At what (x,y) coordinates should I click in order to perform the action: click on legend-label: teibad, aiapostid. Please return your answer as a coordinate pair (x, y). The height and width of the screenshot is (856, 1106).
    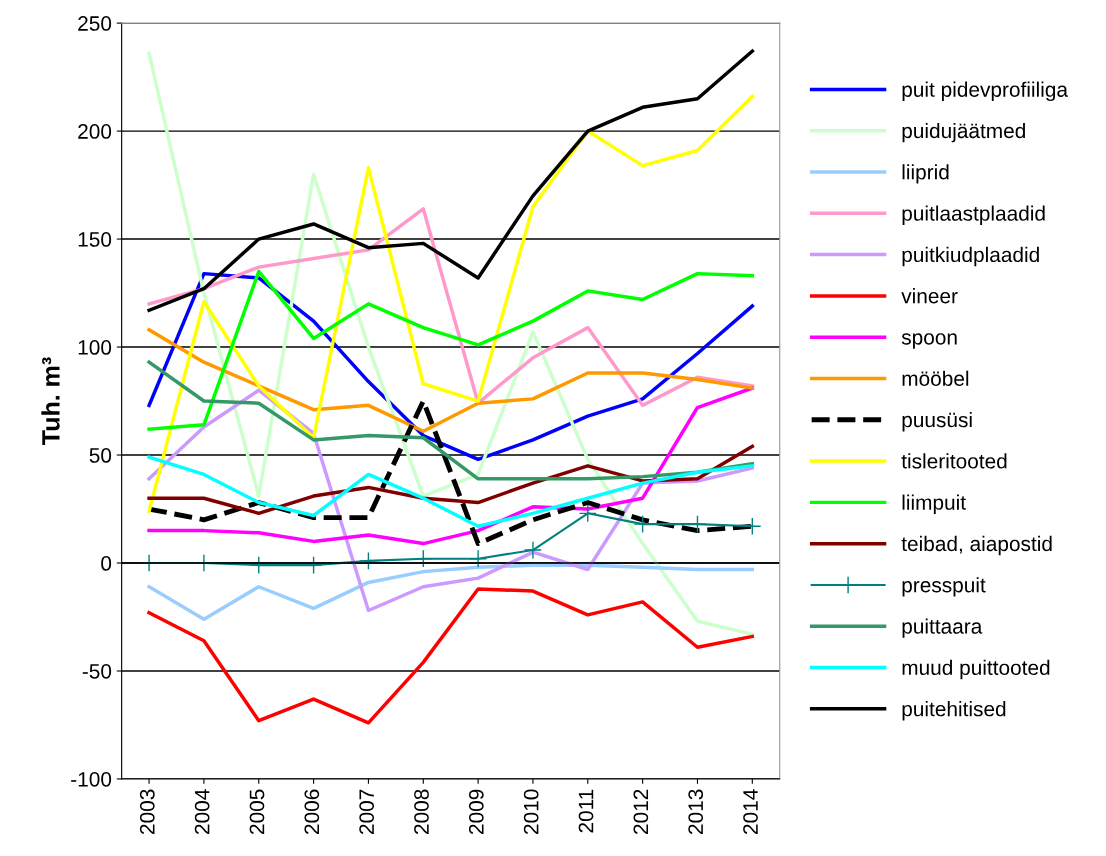
    Looking at the image, I should click on (976, 545).